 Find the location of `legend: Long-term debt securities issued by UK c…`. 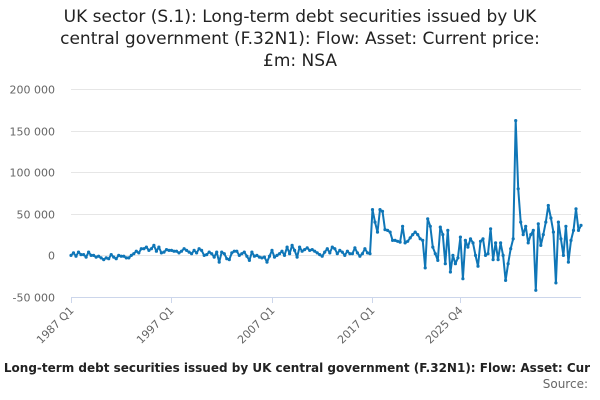

legend: Long-term debt securities issued by UK c… is located at coordinates (300, 368).